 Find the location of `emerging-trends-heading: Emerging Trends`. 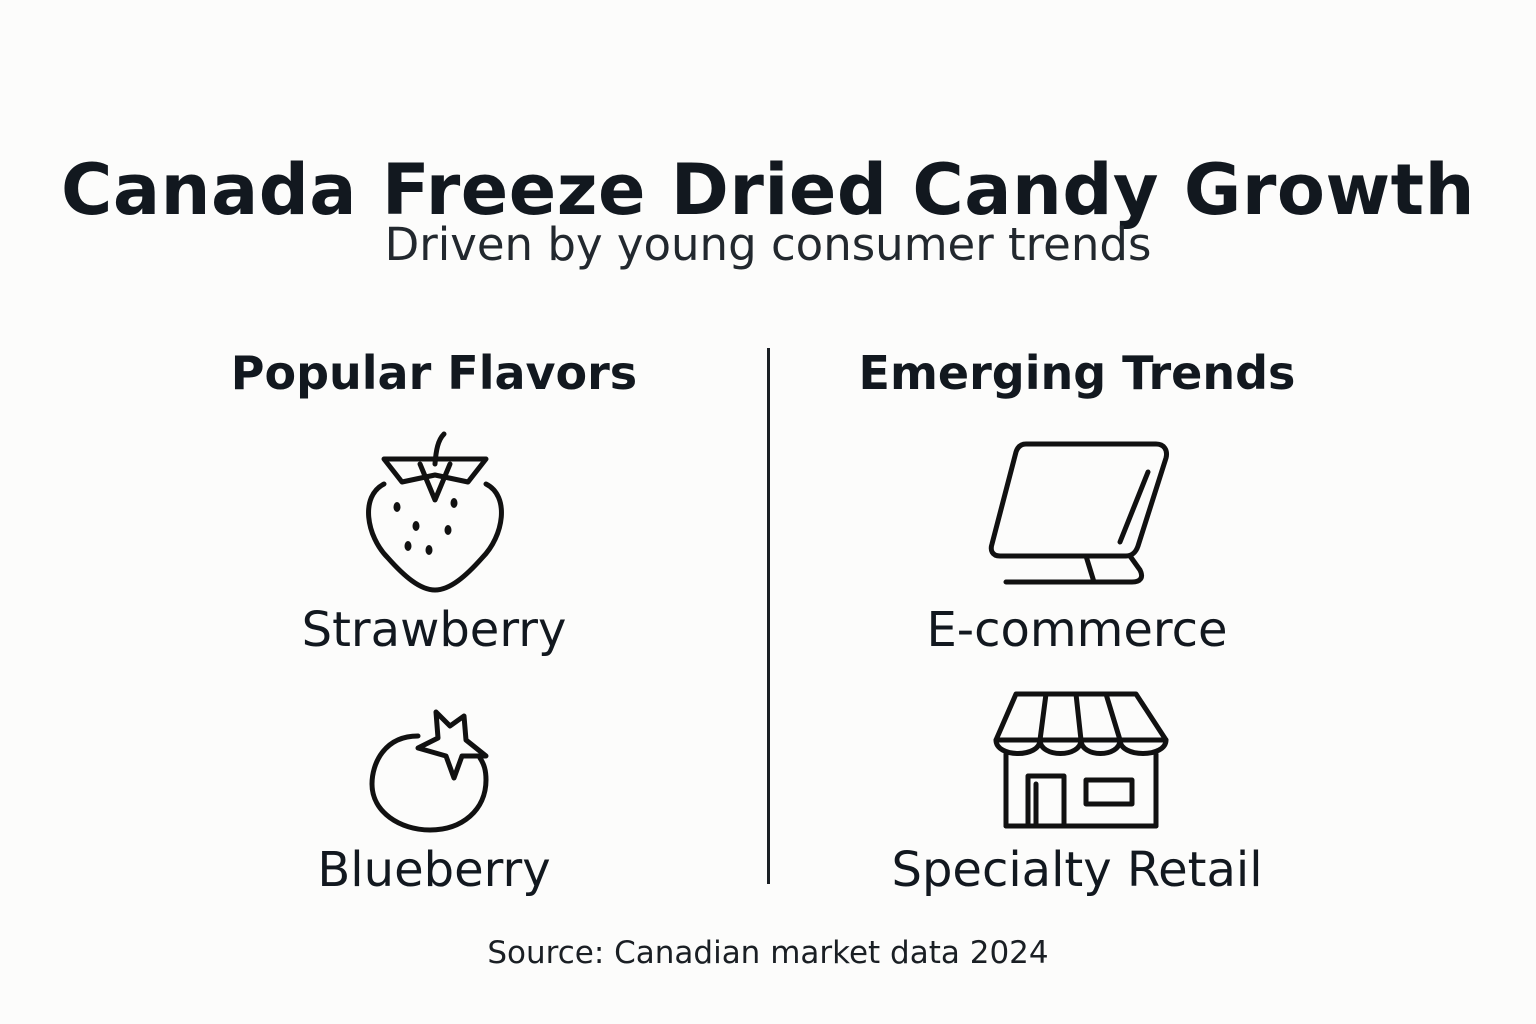

emerging-trends-heading: Emerging Trends is located at coordinates (1077, 373).